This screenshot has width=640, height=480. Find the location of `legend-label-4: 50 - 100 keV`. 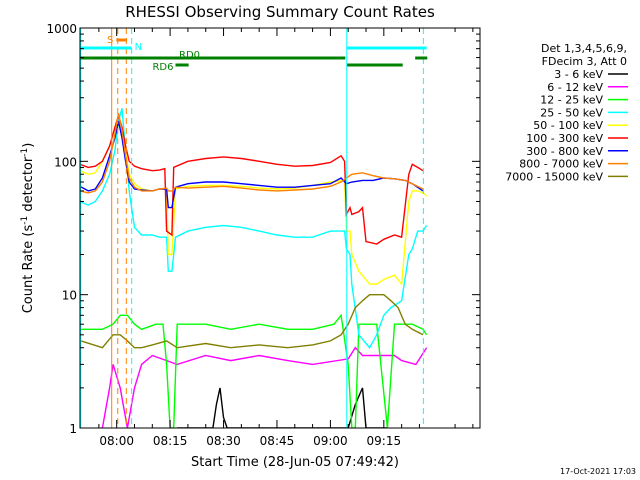

legend-label-4: 50 - 100 keV is located at coordinates (568, 125).